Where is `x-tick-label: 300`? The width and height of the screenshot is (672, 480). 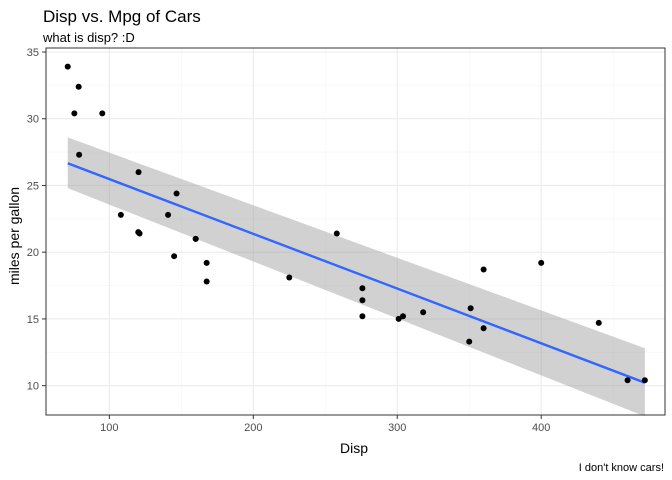
x-tick-label: 300 is located at coordinates (397, 428).